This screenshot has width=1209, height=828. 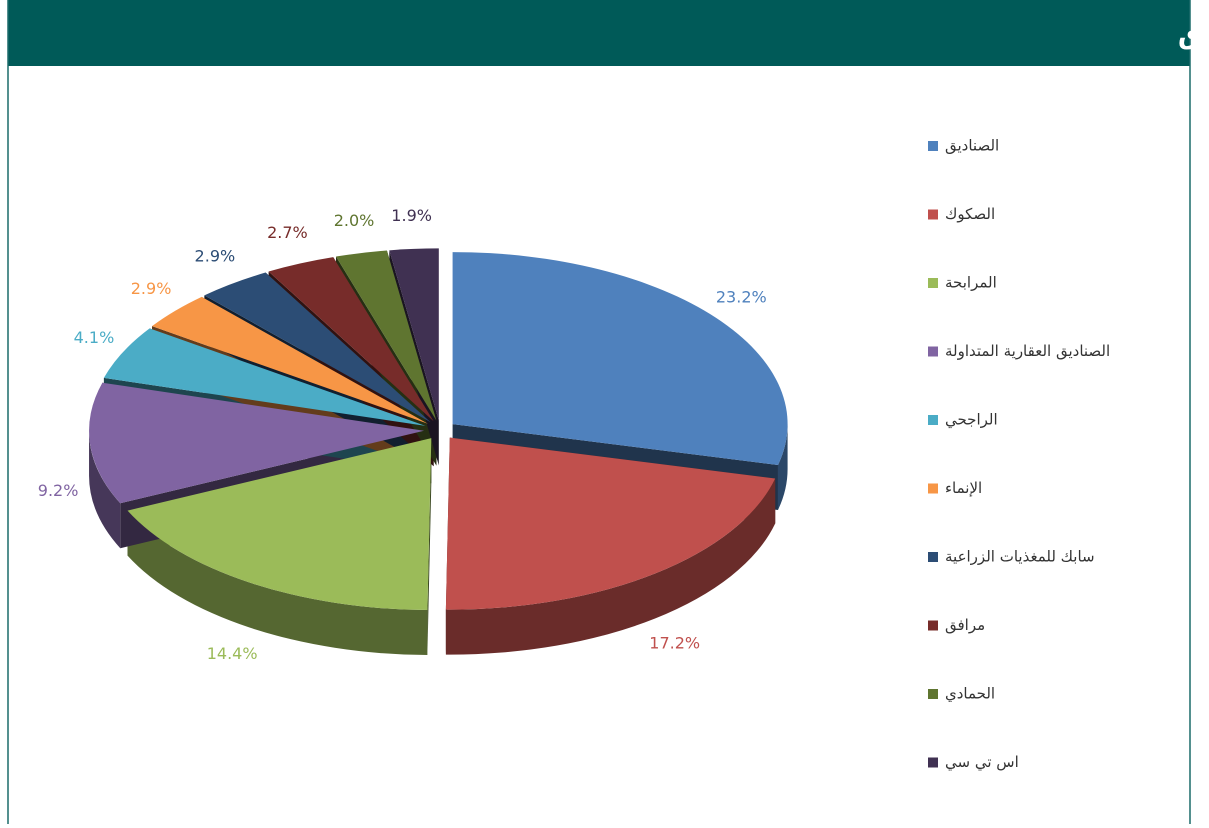 I want to click on legend-label: المرابحة, so click(x=971, y=283).